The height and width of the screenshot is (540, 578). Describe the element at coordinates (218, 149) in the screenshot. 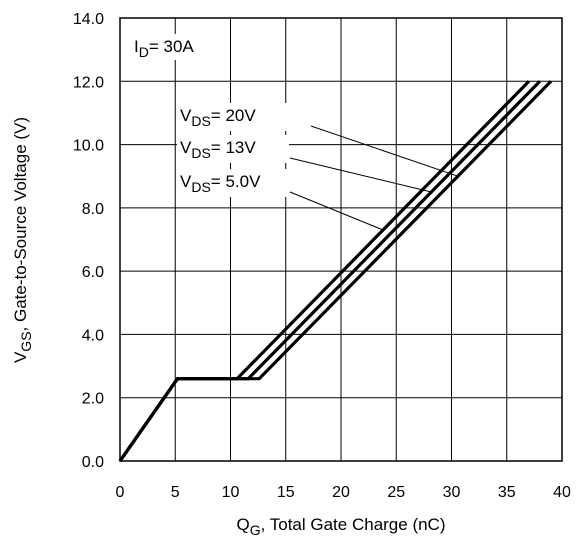

I see `legend-label-1: VDS= 13V` at that location.